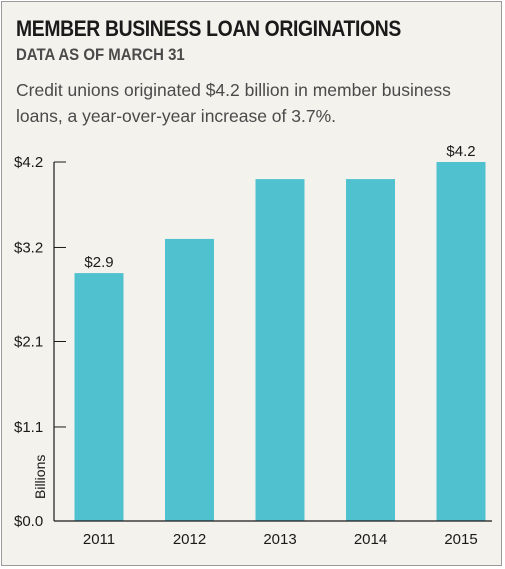 This screenshot has width=505, height=569. I want to click on x-tick-label: 2015, so click(460, 539).